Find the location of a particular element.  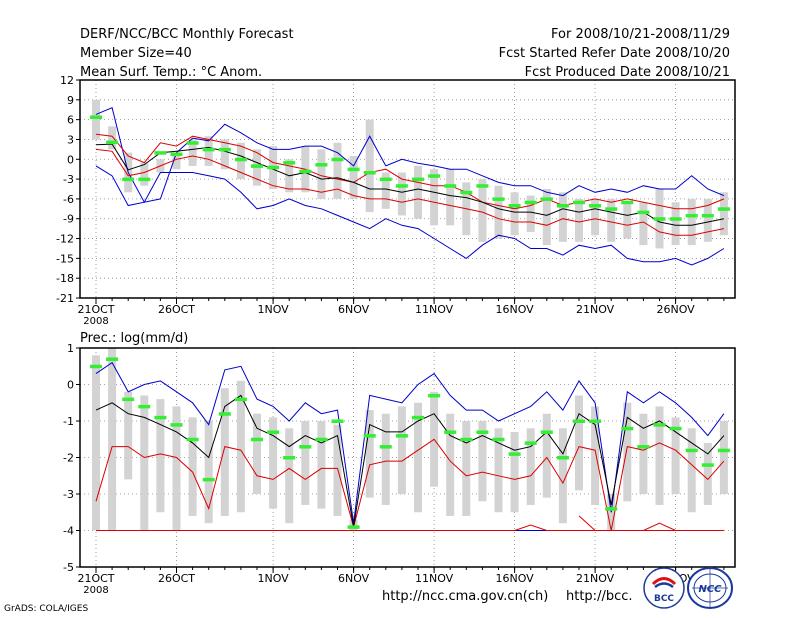

prec-lower-spread-line is located at coordinates (410, 484).